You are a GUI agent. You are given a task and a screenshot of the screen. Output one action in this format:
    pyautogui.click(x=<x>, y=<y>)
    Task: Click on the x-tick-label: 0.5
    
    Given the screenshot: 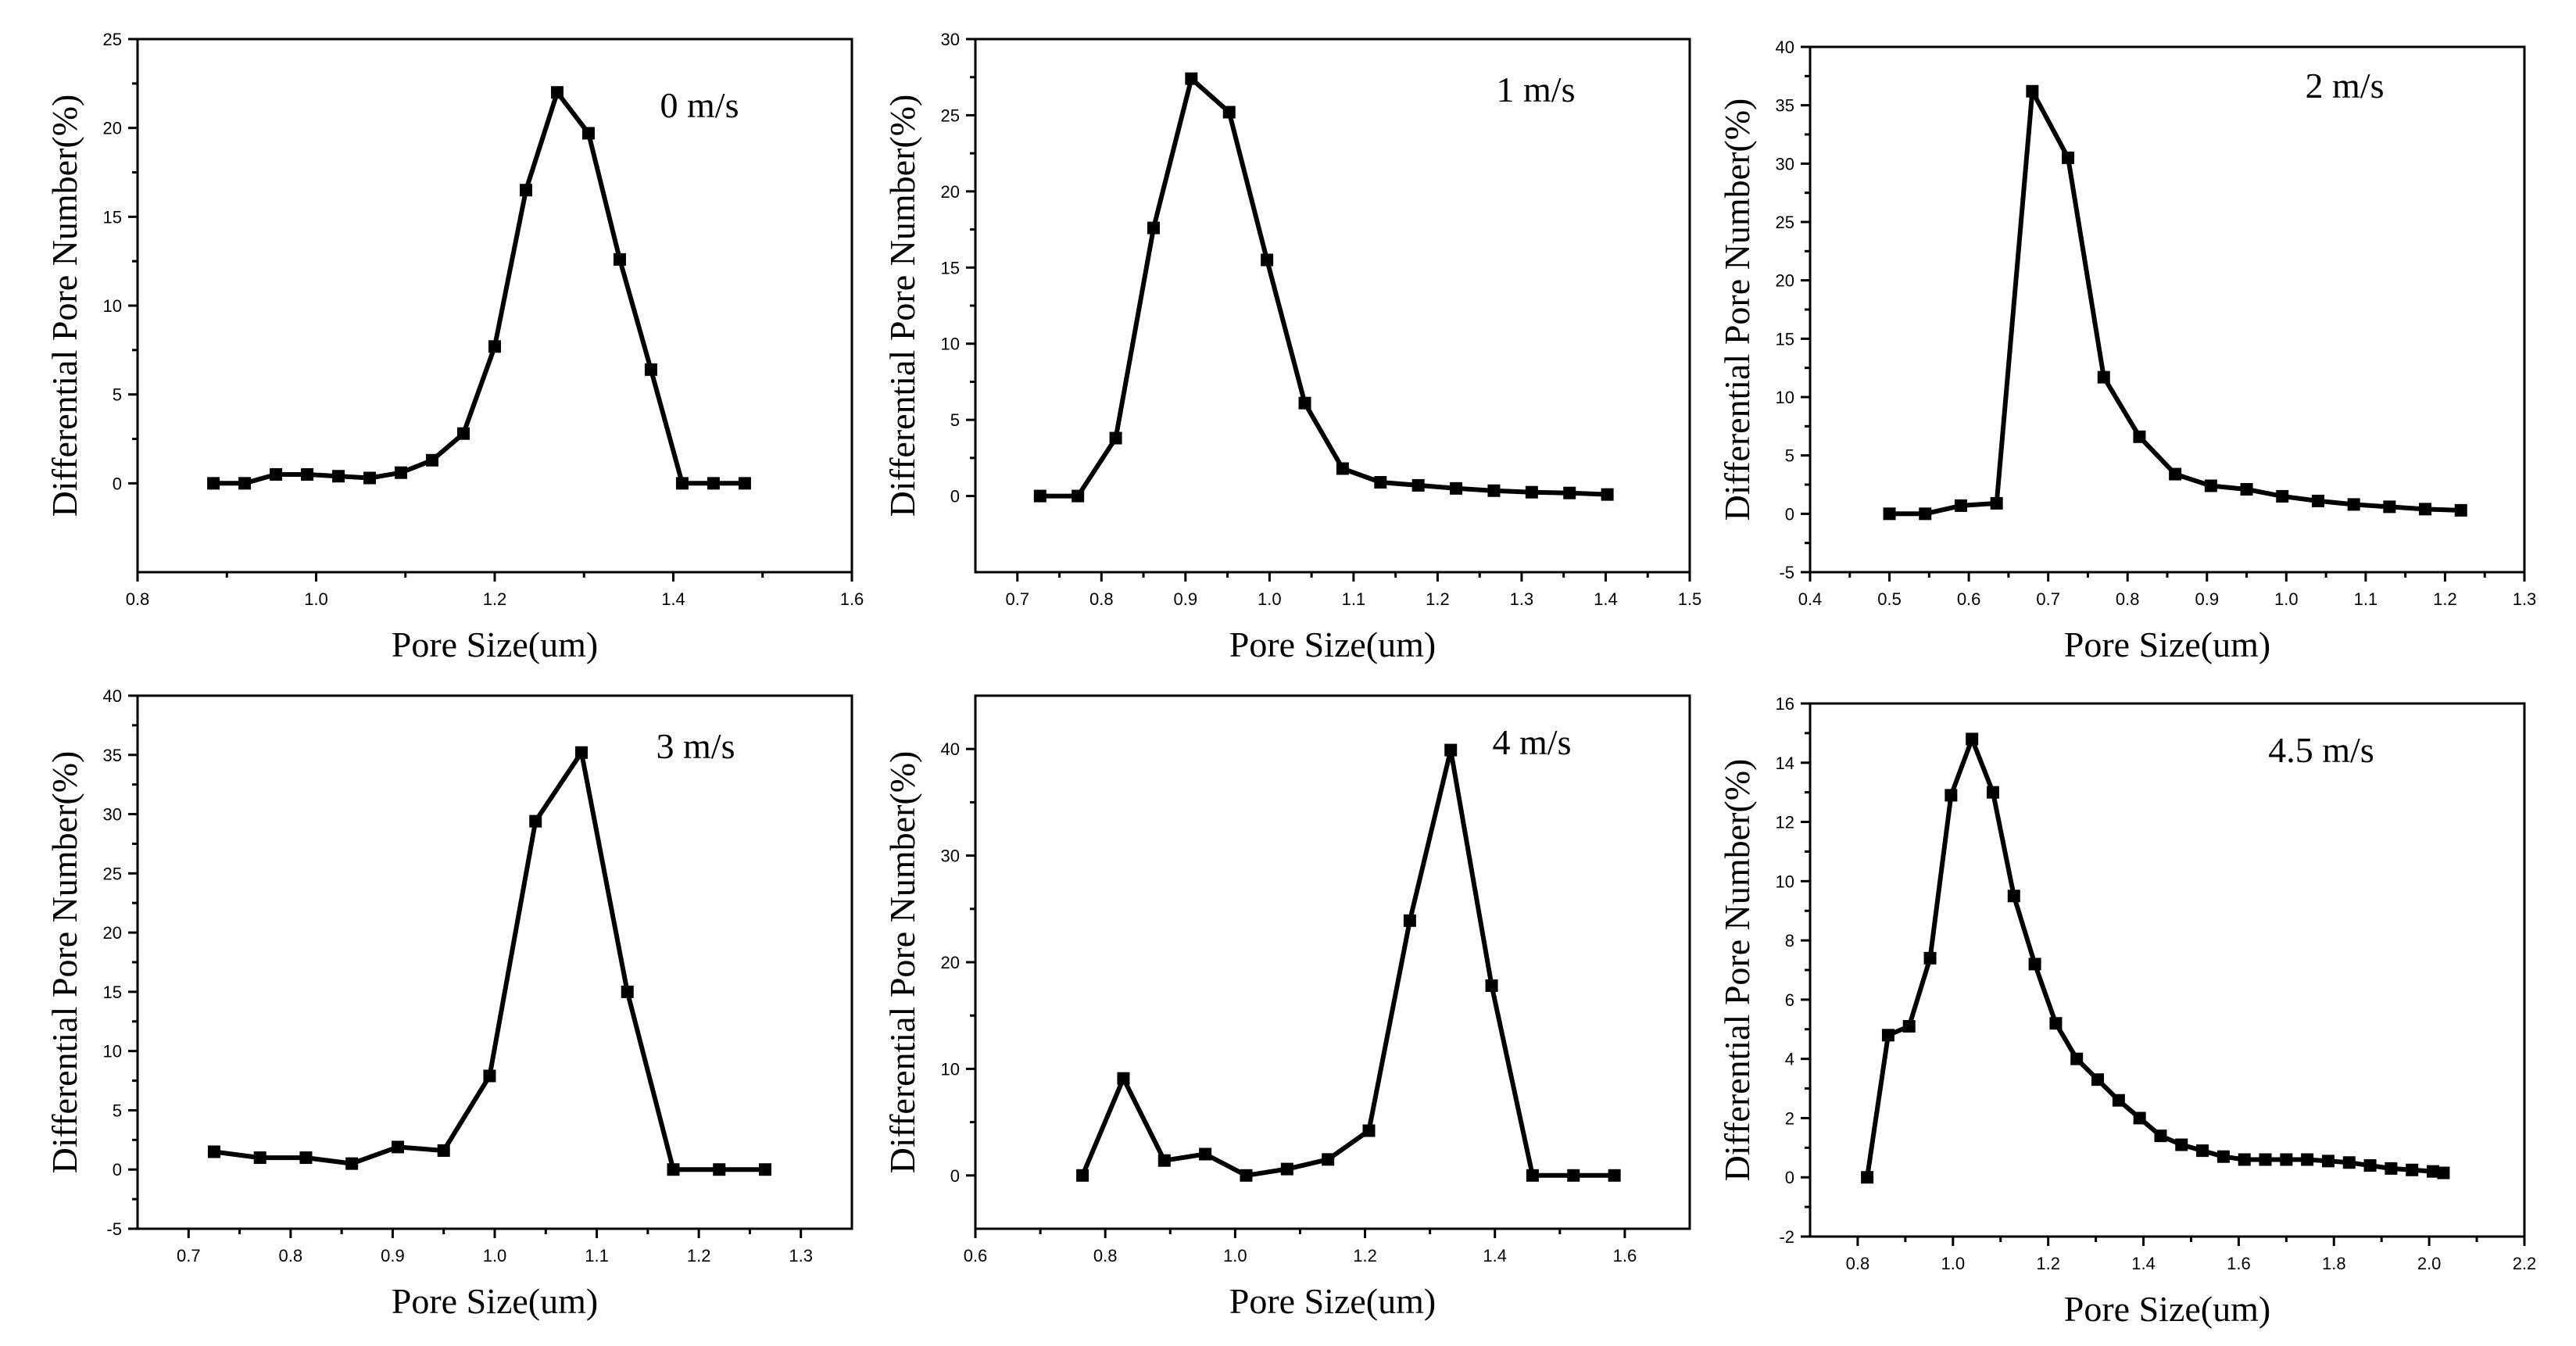 What is the action you would take?
    pyautogui.click(x=1889, y=599)
    